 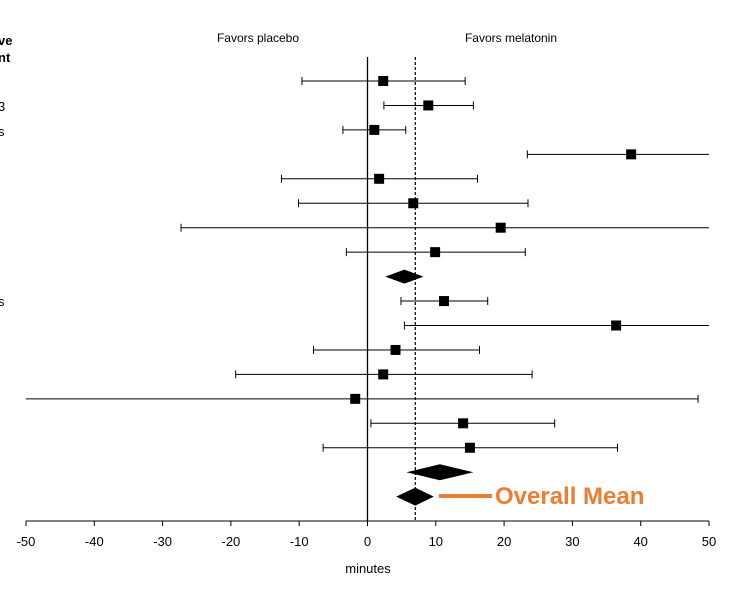 What do you see at coordinates (258, 38) in the screenshot?
I see `left-header: Favors placebo` at bounding box center [258, 38].